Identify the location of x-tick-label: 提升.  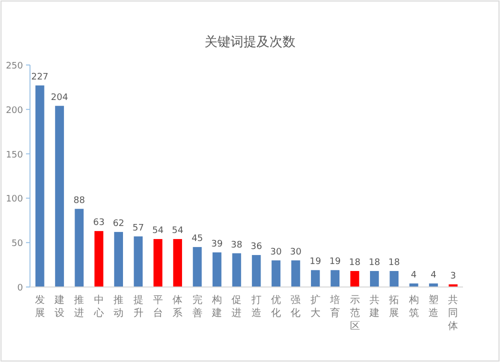
(138, 306).